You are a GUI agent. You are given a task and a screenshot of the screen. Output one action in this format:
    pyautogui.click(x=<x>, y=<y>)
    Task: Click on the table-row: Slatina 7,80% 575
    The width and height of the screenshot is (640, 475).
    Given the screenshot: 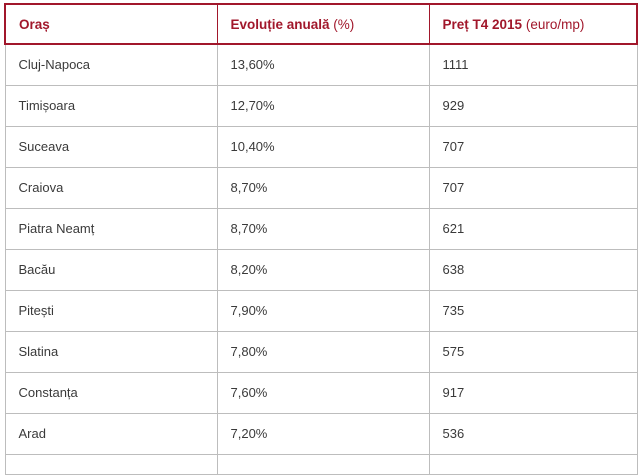 What is the action you would take?
    pyautogui.click(x=321, y=352)
    